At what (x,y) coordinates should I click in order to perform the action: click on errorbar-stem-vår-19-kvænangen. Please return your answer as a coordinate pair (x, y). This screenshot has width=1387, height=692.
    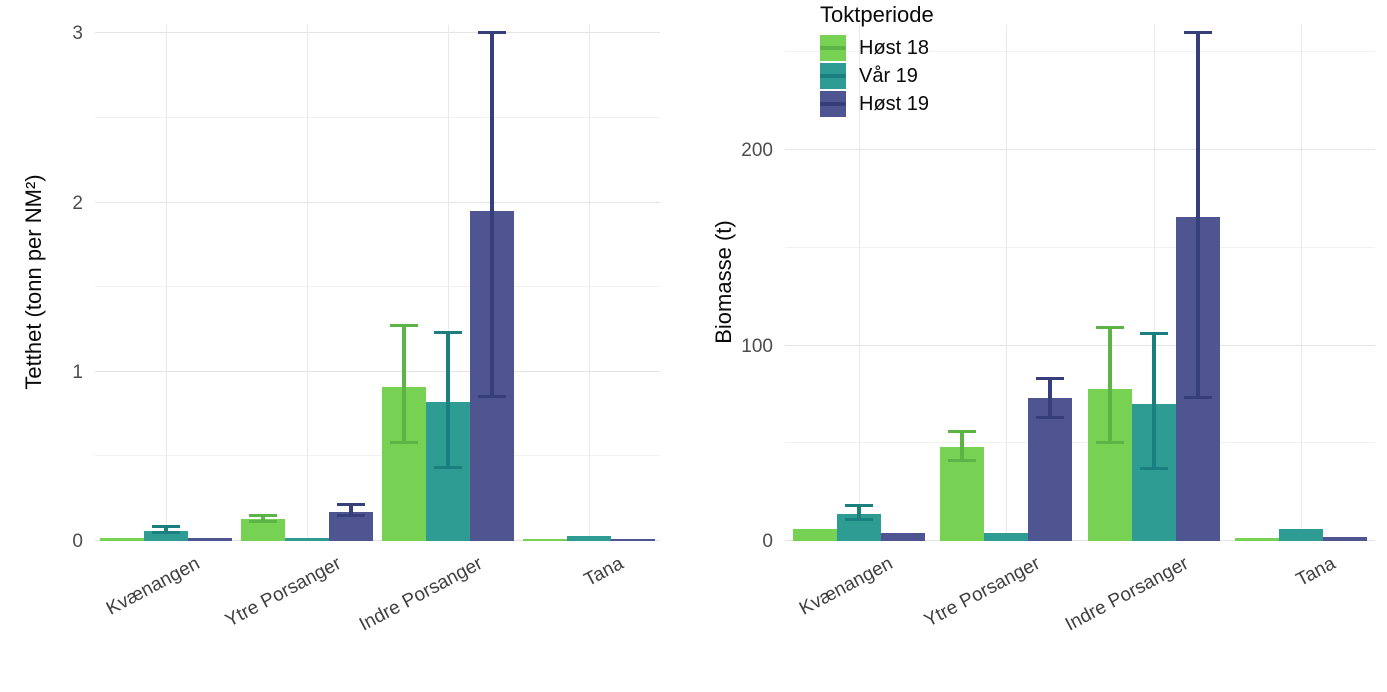
    Looking at the image, I should click on (165, 530).